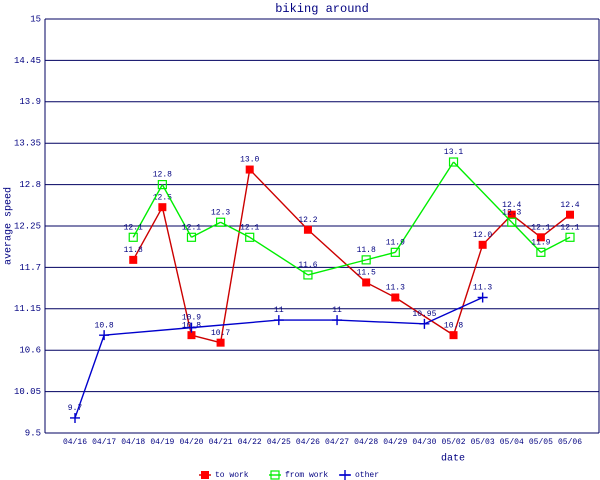 The width and height of the screenshot is (600, 480). I want to click on x-tick-label: 05/03, so click(483, 442).